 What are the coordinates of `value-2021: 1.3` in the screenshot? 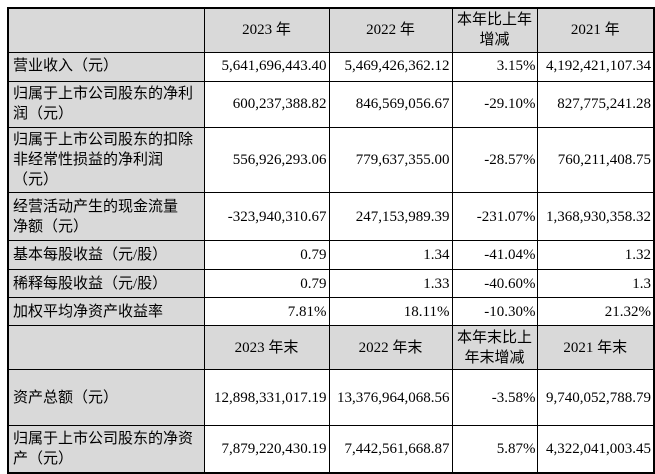 It's located at (595, 284).